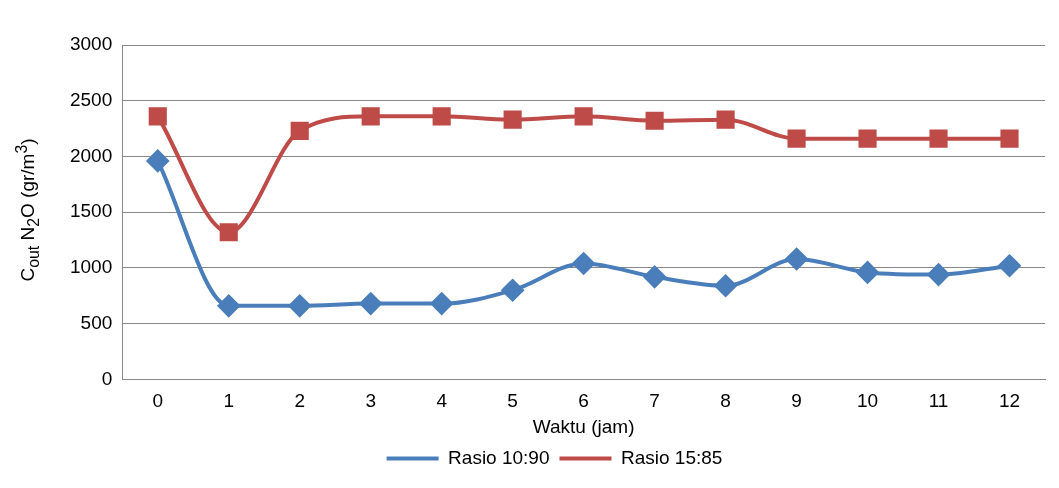 This screenshot has height=488, width=1059. What do you see at coordinates (442, 401) in the screenshot?
I see `x-tick-label: 4` at bounding box center [442, 401].